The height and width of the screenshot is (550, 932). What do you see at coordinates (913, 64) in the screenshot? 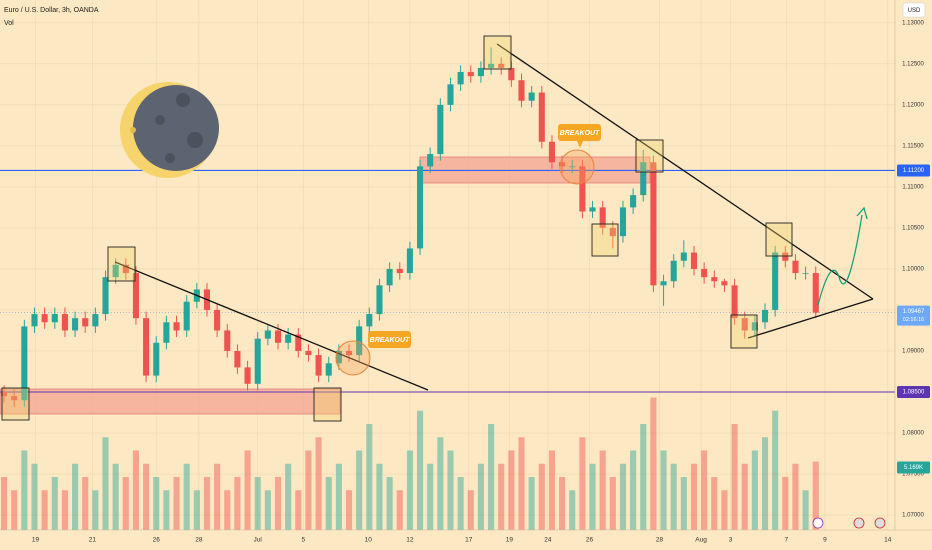
I see `y-tick-label: 1.12500` at bounding box center [913, 64].